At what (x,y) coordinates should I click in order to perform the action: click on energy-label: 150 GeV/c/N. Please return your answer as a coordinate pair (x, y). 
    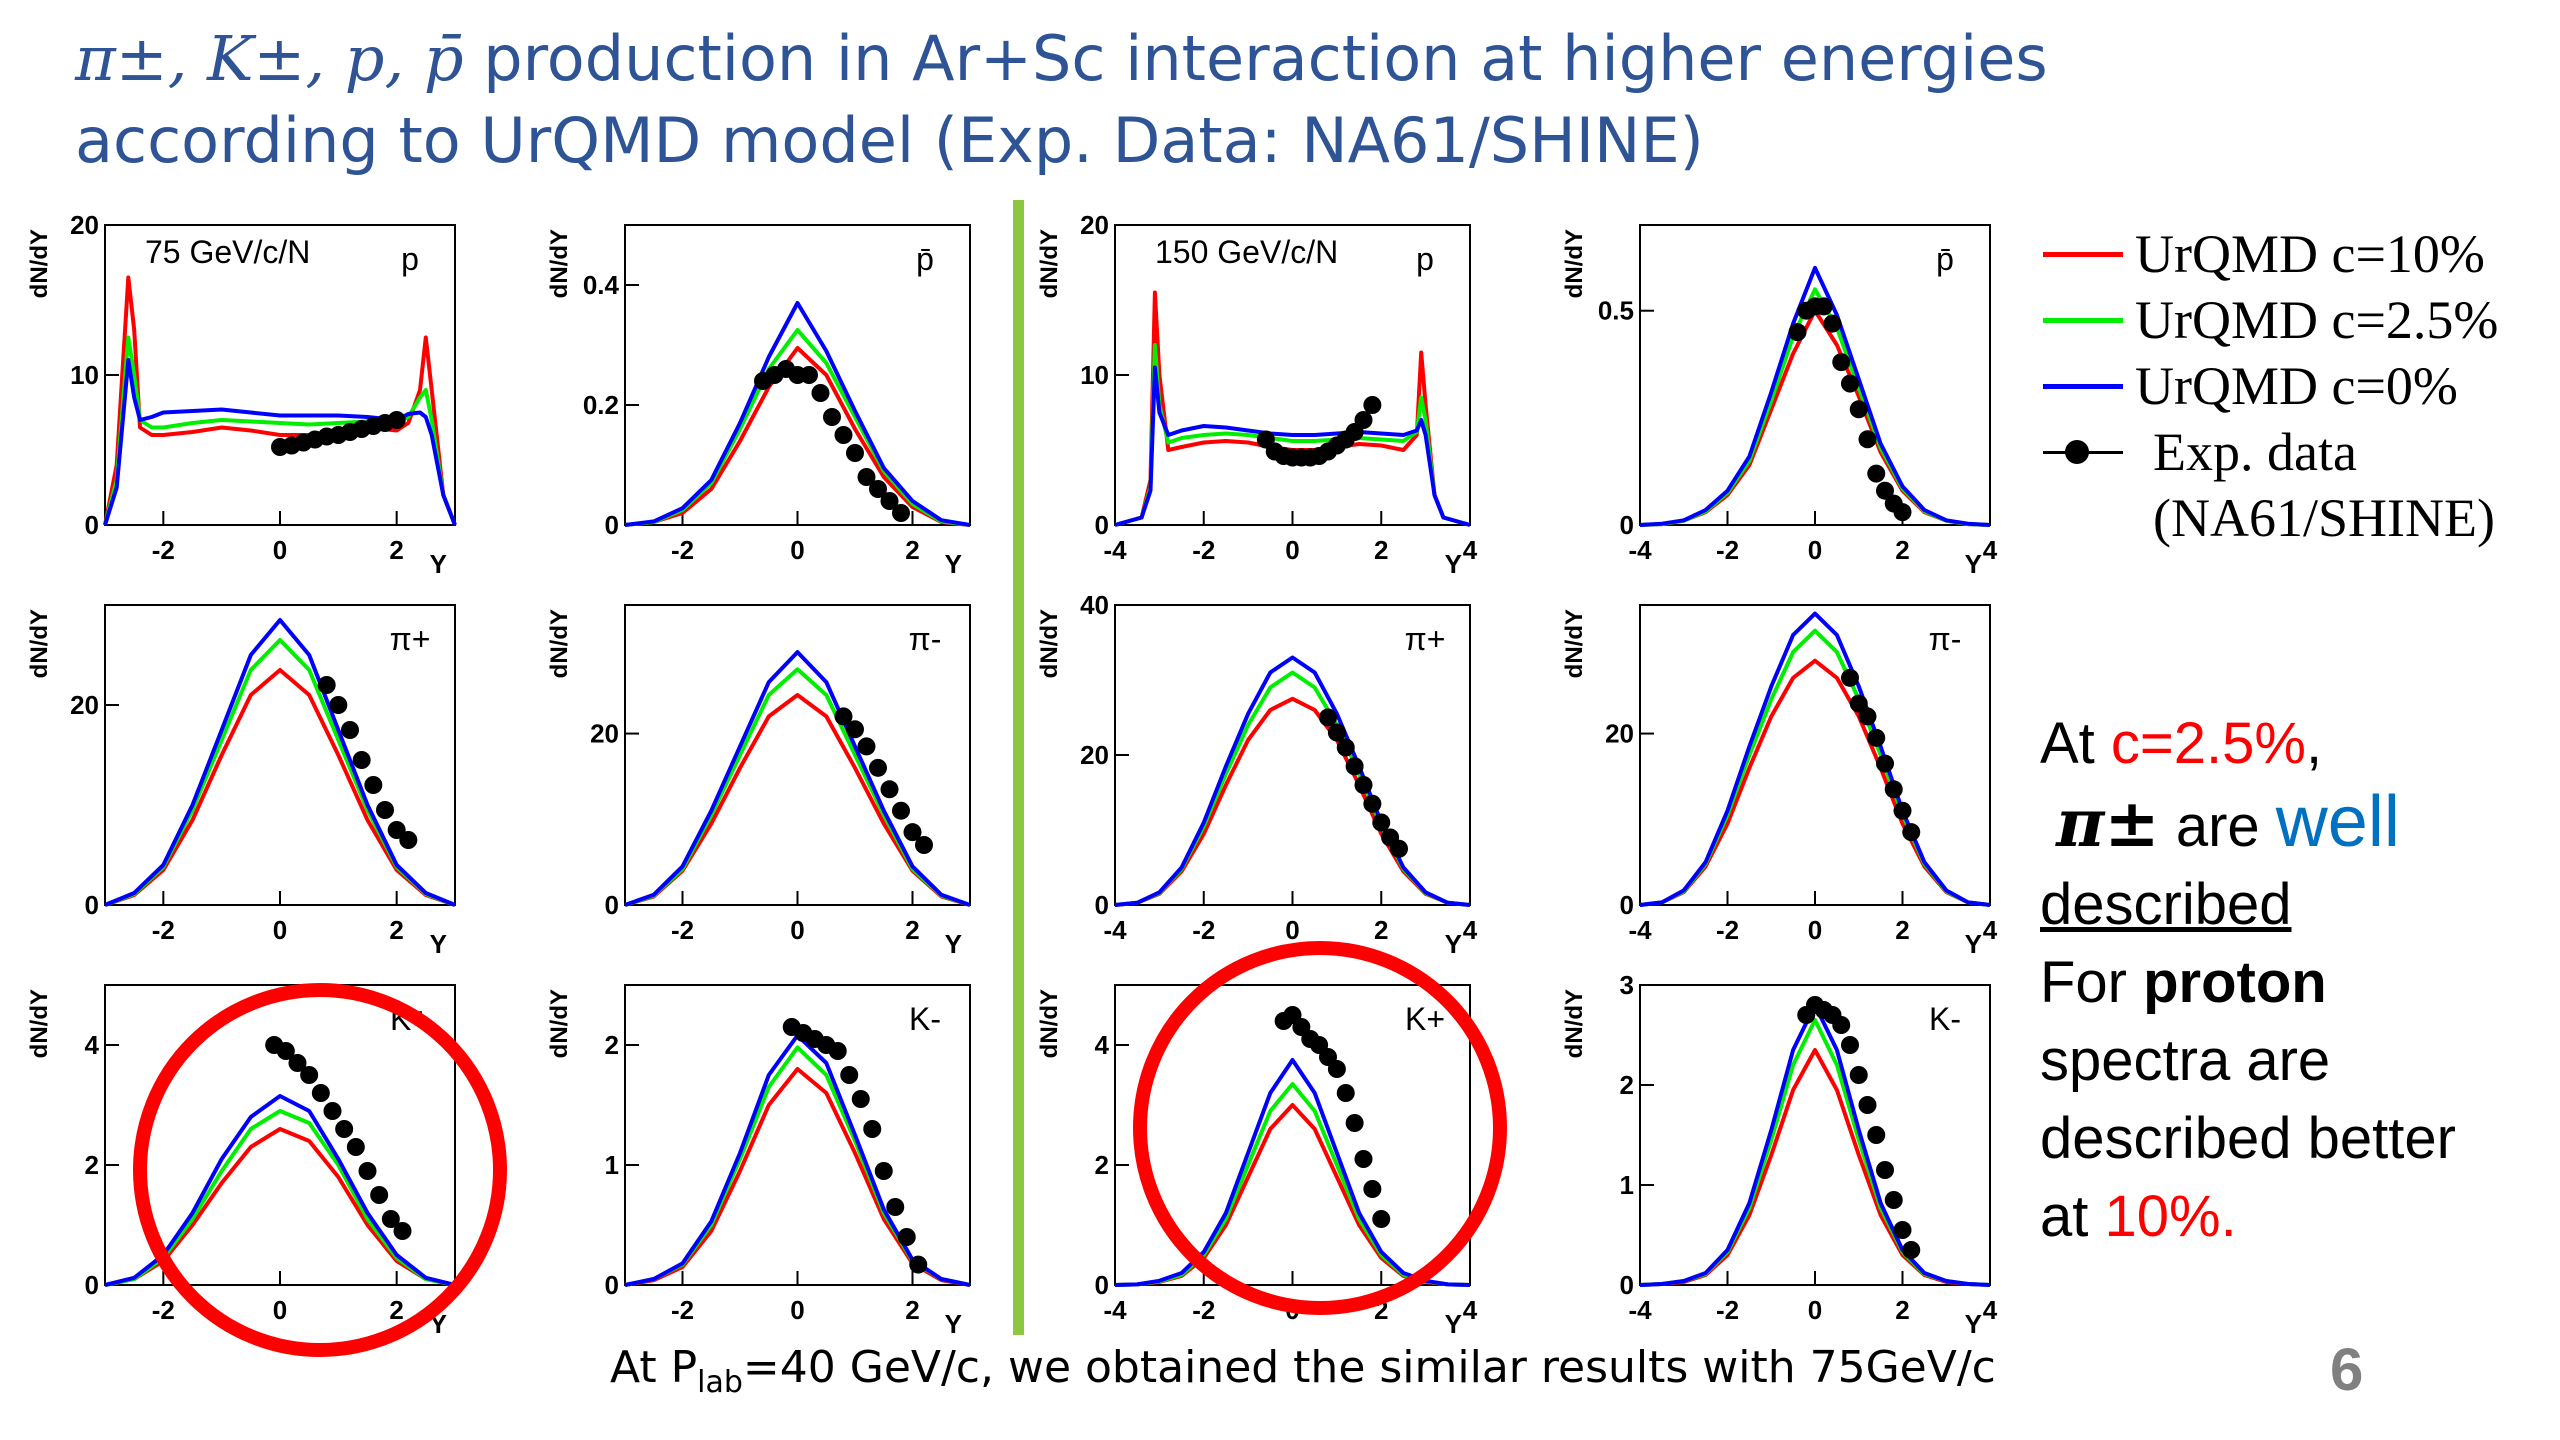
    Looking at the image, I should click on (1246, 252).